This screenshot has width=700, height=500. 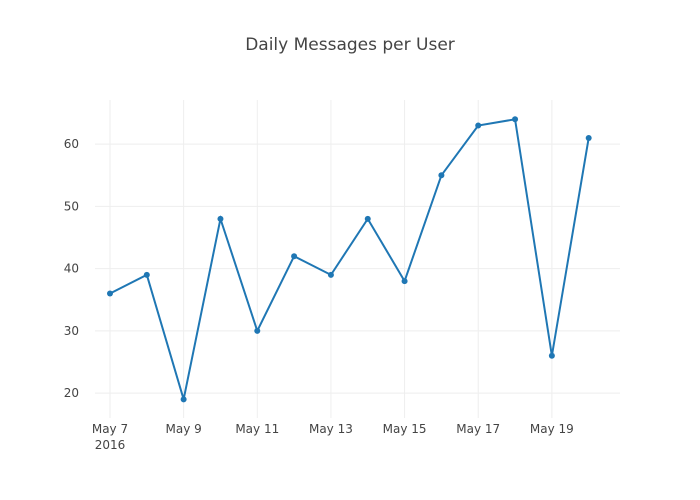 What do you see at coordinates (405, 429) in the screenshot?
I see `x-tick-label: May 15` at bounding box center [405, 429].